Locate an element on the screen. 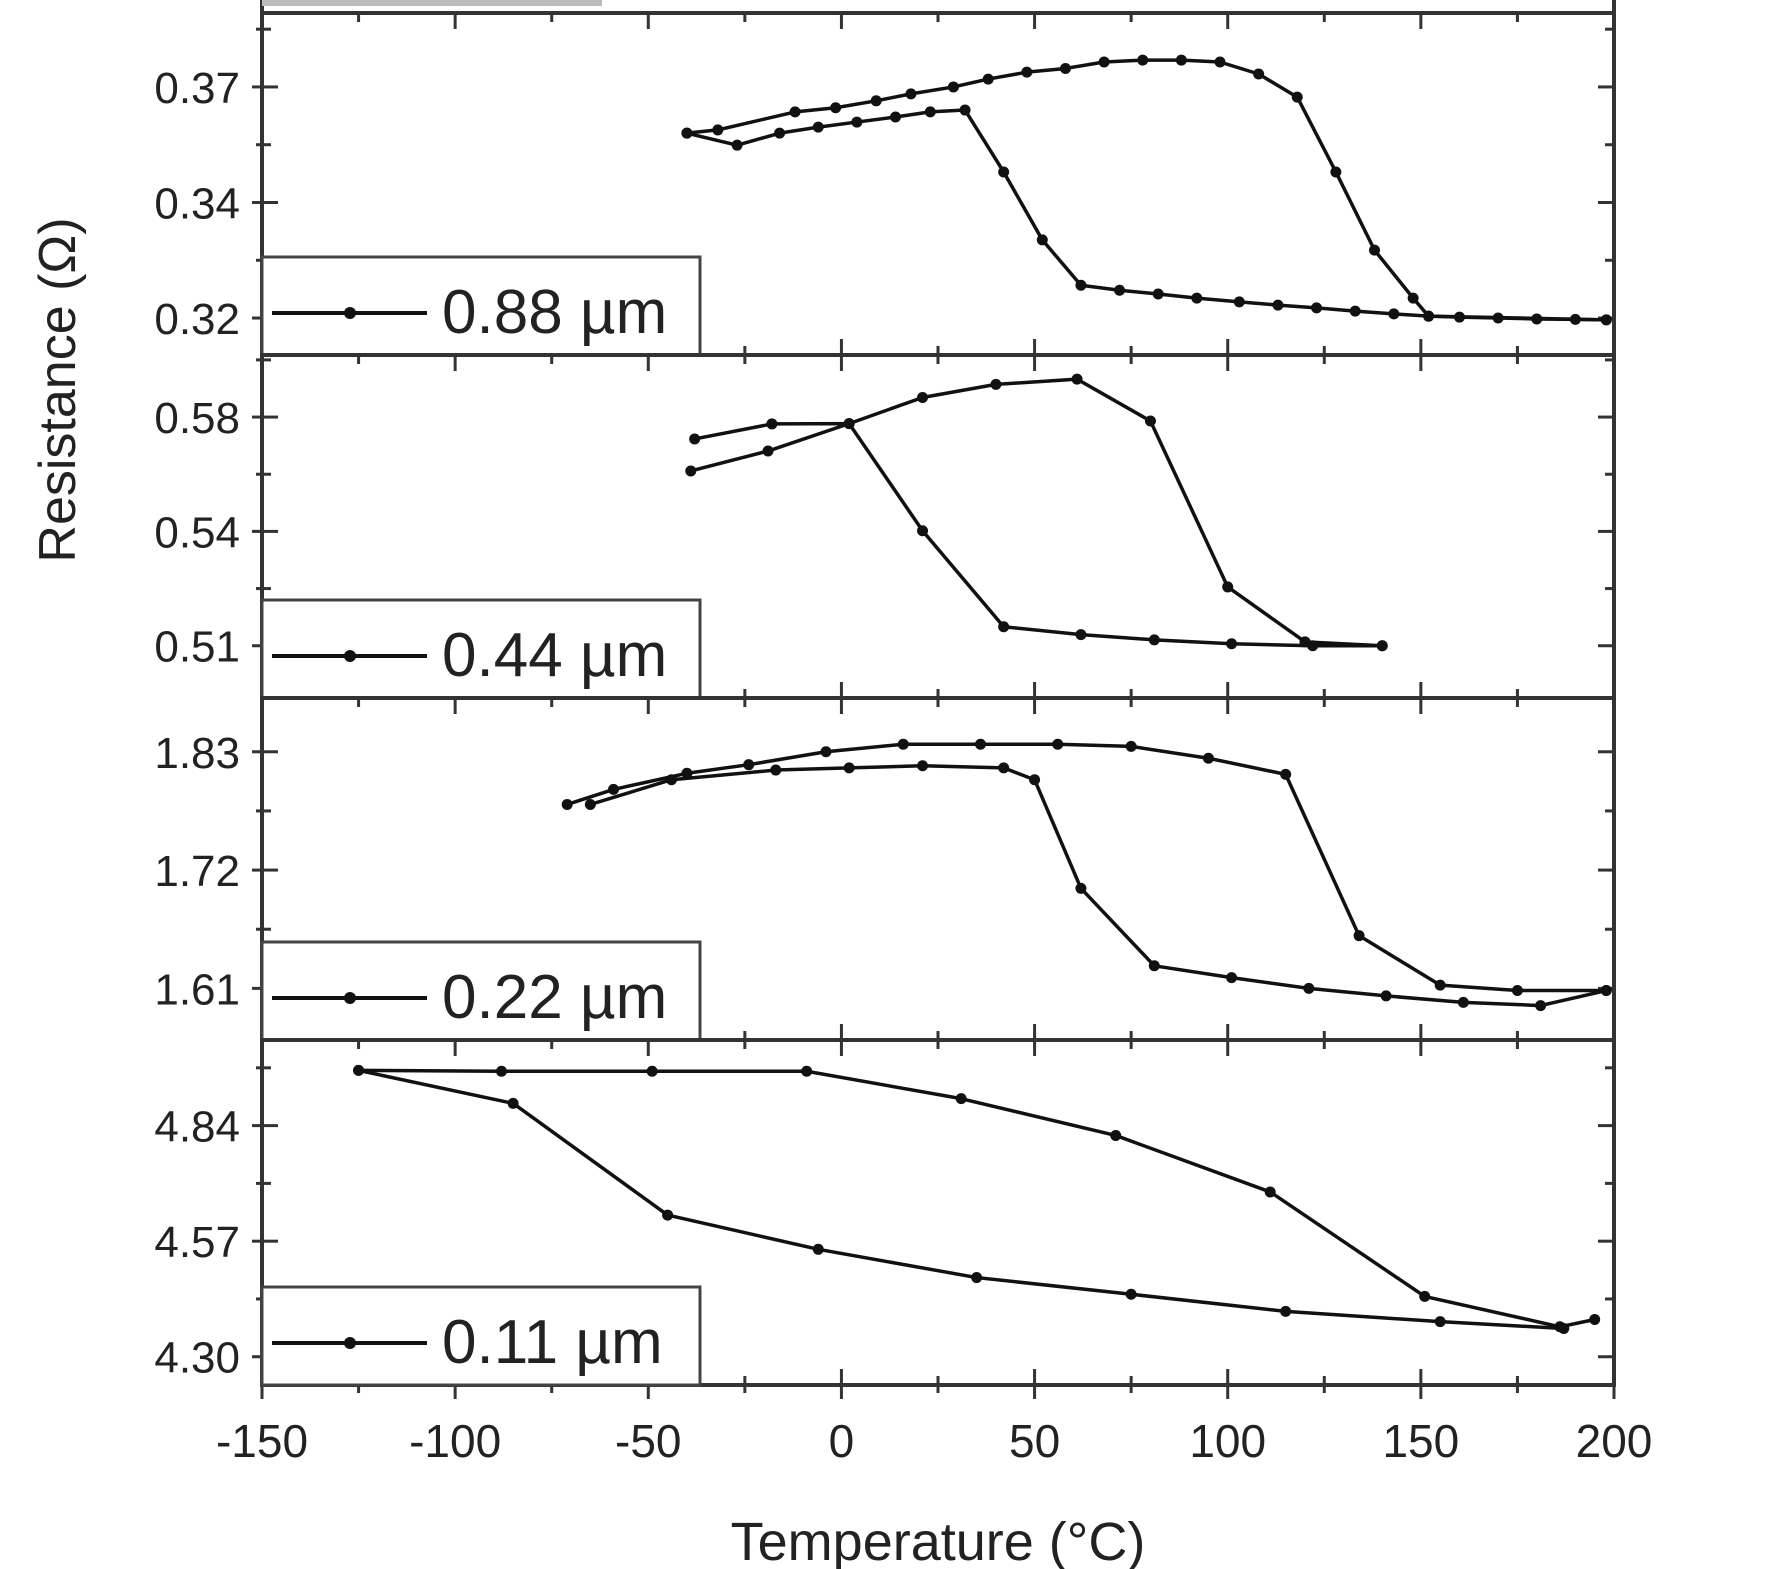  y-tick-label: 1.72 is located at coordinates (197, 871).